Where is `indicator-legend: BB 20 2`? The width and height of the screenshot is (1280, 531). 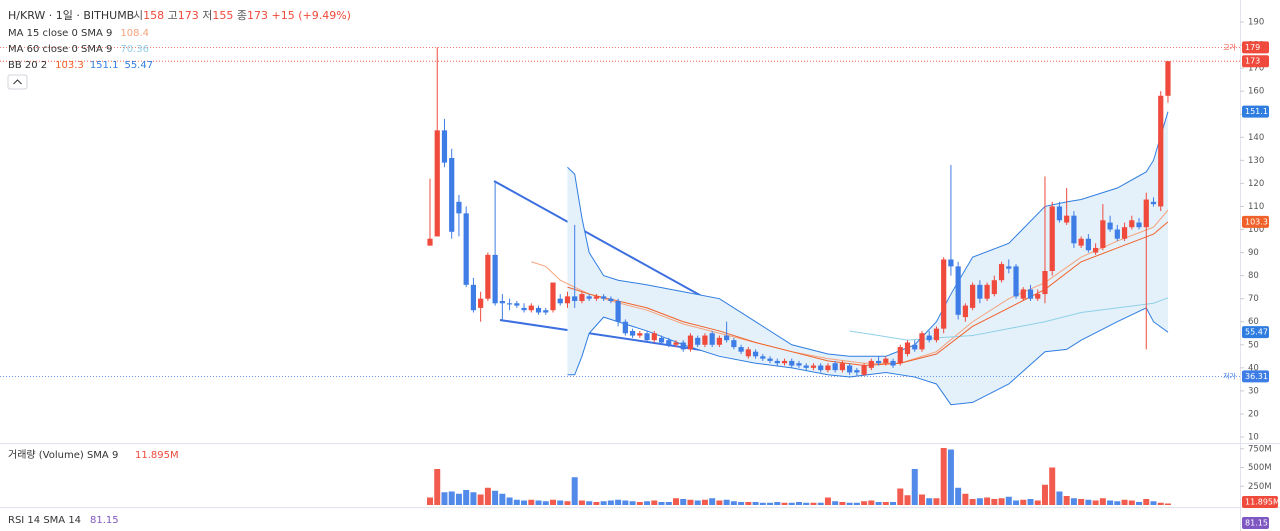 indicator-legend: BB 20 2 is located at coordinates (27, 65).